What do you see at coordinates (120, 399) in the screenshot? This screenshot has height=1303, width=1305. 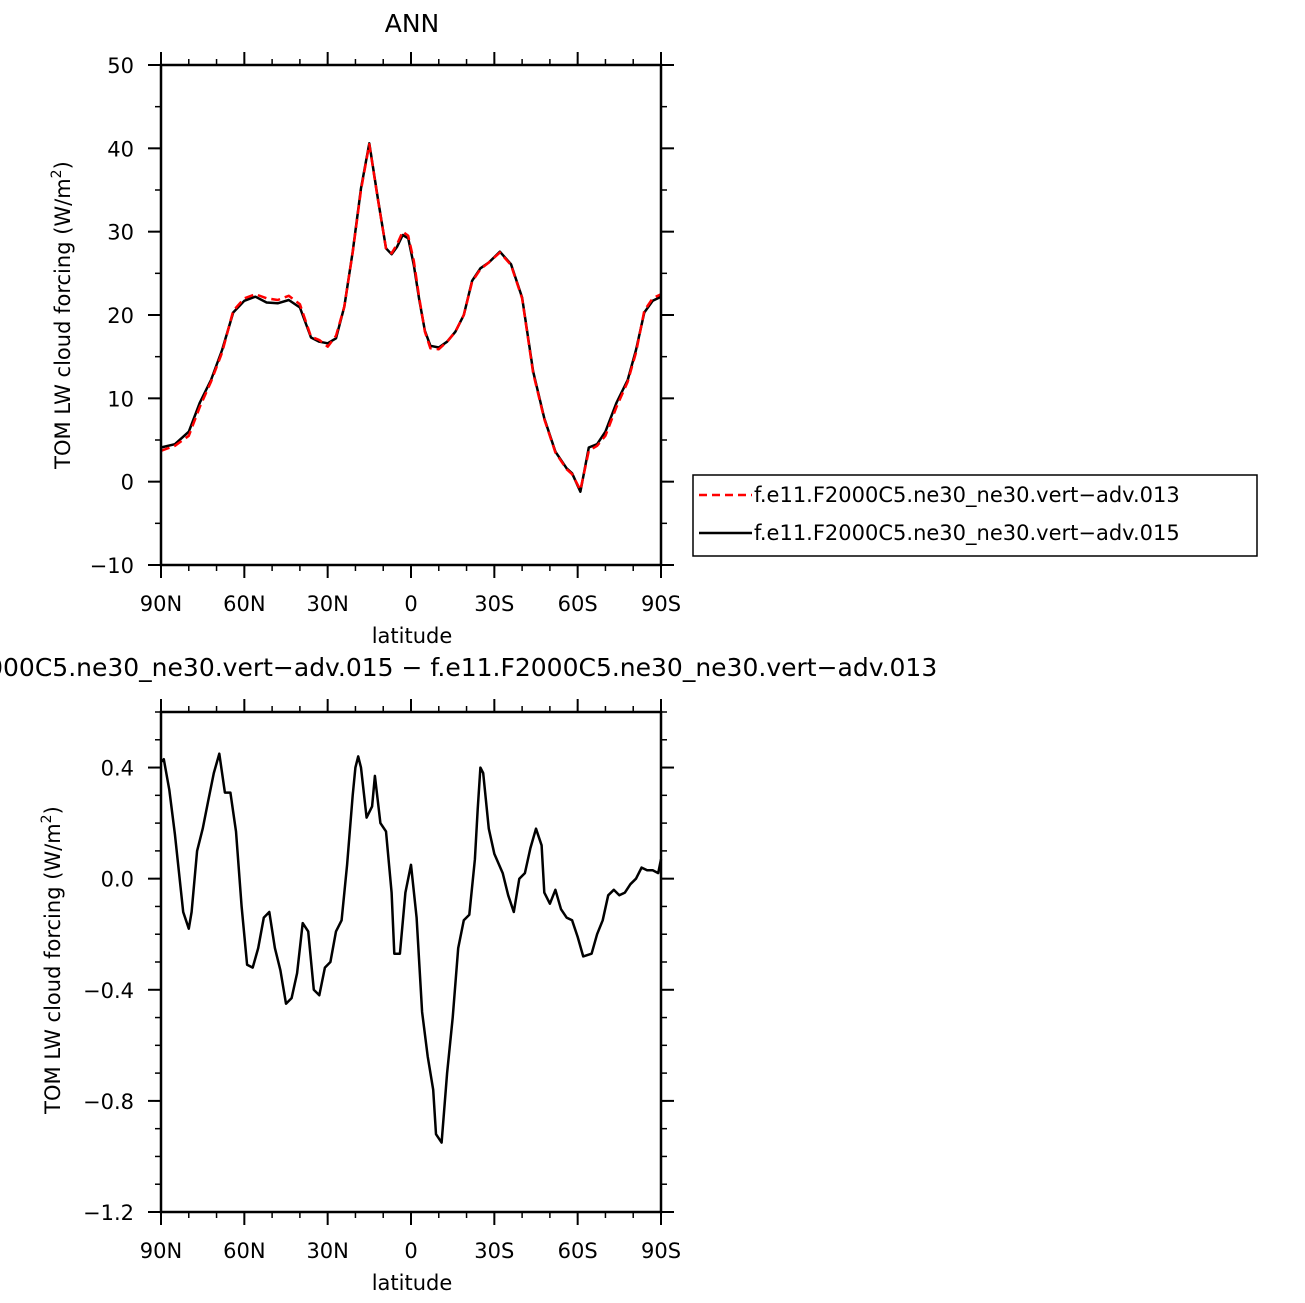 I see `y-tick-label: 10` at bounding box center [120, 399].